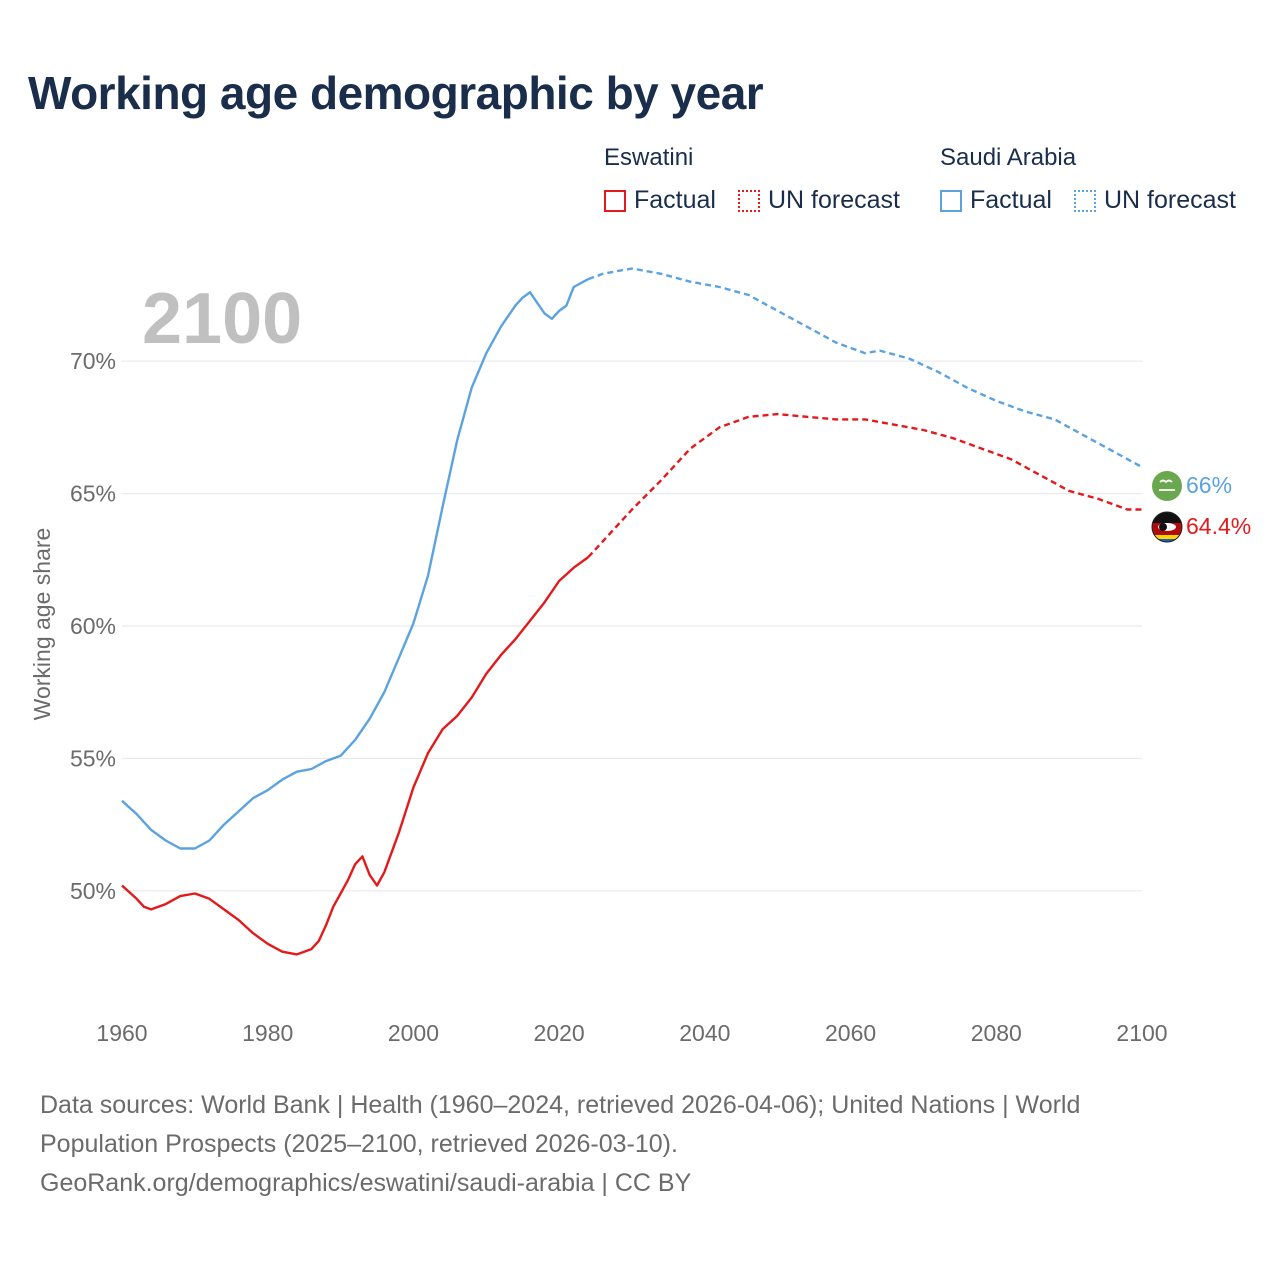 The width and height of the screenshot is (1280, 1280). I want to click on eswatini-factual-line, so click(355, 756).